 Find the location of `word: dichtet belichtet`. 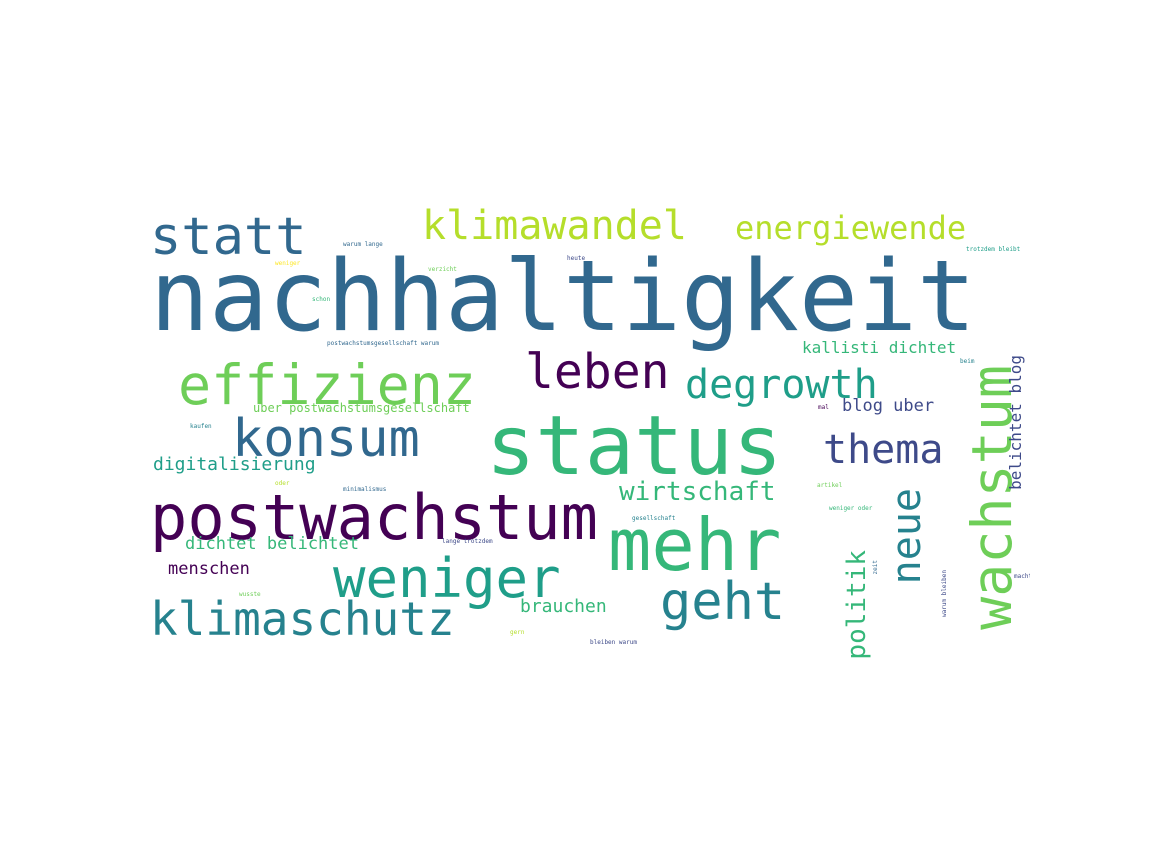

word: dichtet belichtet is located at coordinates (272, 544).